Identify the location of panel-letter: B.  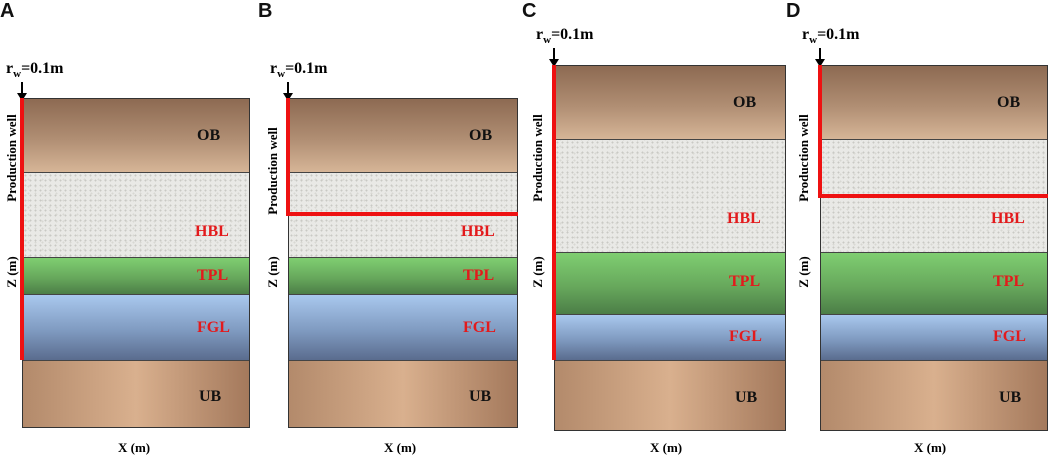
(265, 11).